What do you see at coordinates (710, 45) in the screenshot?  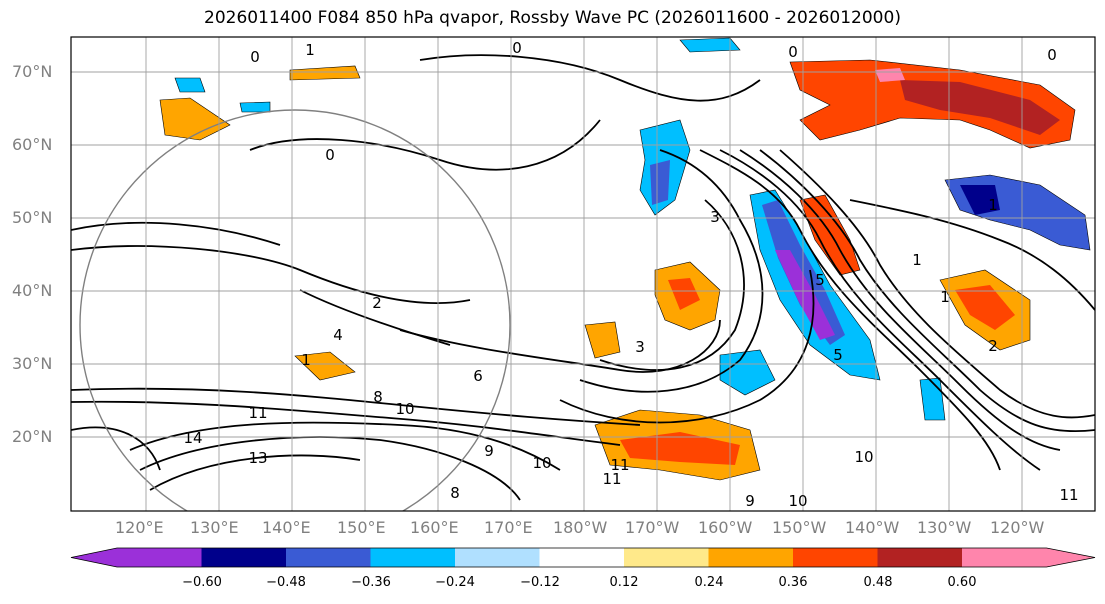 I see `anomaly-small-negative-c` at bounding box center [710, 45].